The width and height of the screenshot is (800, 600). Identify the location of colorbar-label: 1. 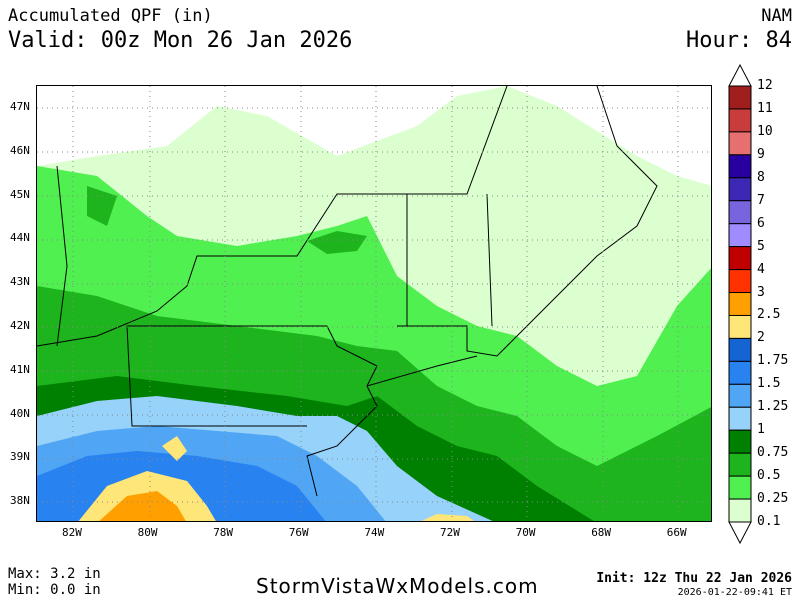
(761, 430).